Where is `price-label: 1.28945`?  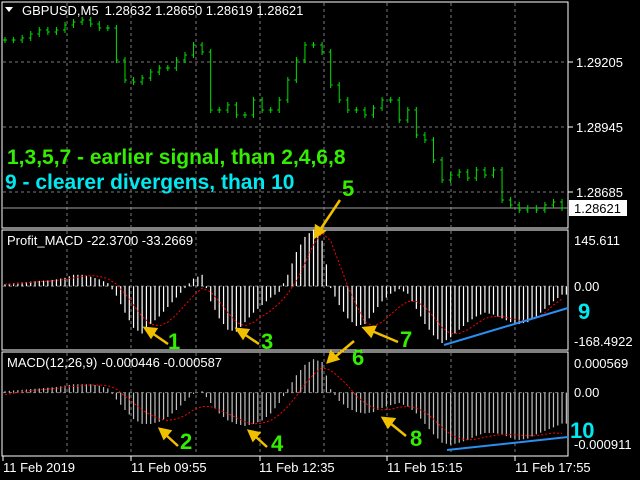 price-label: 1.28945 is located at coordinates (599, 127).